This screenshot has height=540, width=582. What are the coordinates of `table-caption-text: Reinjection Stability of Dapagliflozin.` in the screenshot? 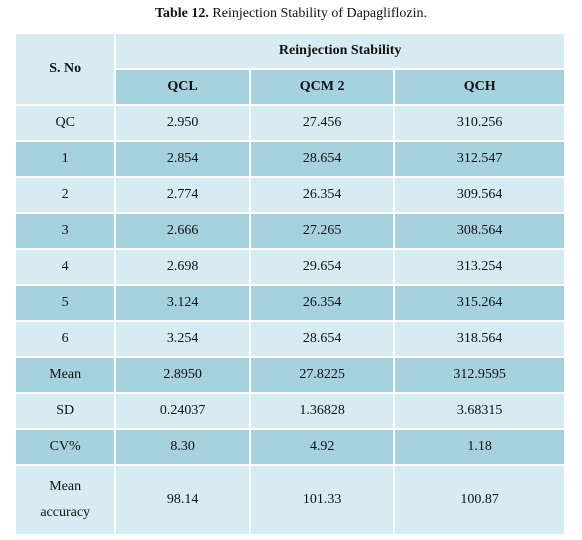 It's located at (320, 13).